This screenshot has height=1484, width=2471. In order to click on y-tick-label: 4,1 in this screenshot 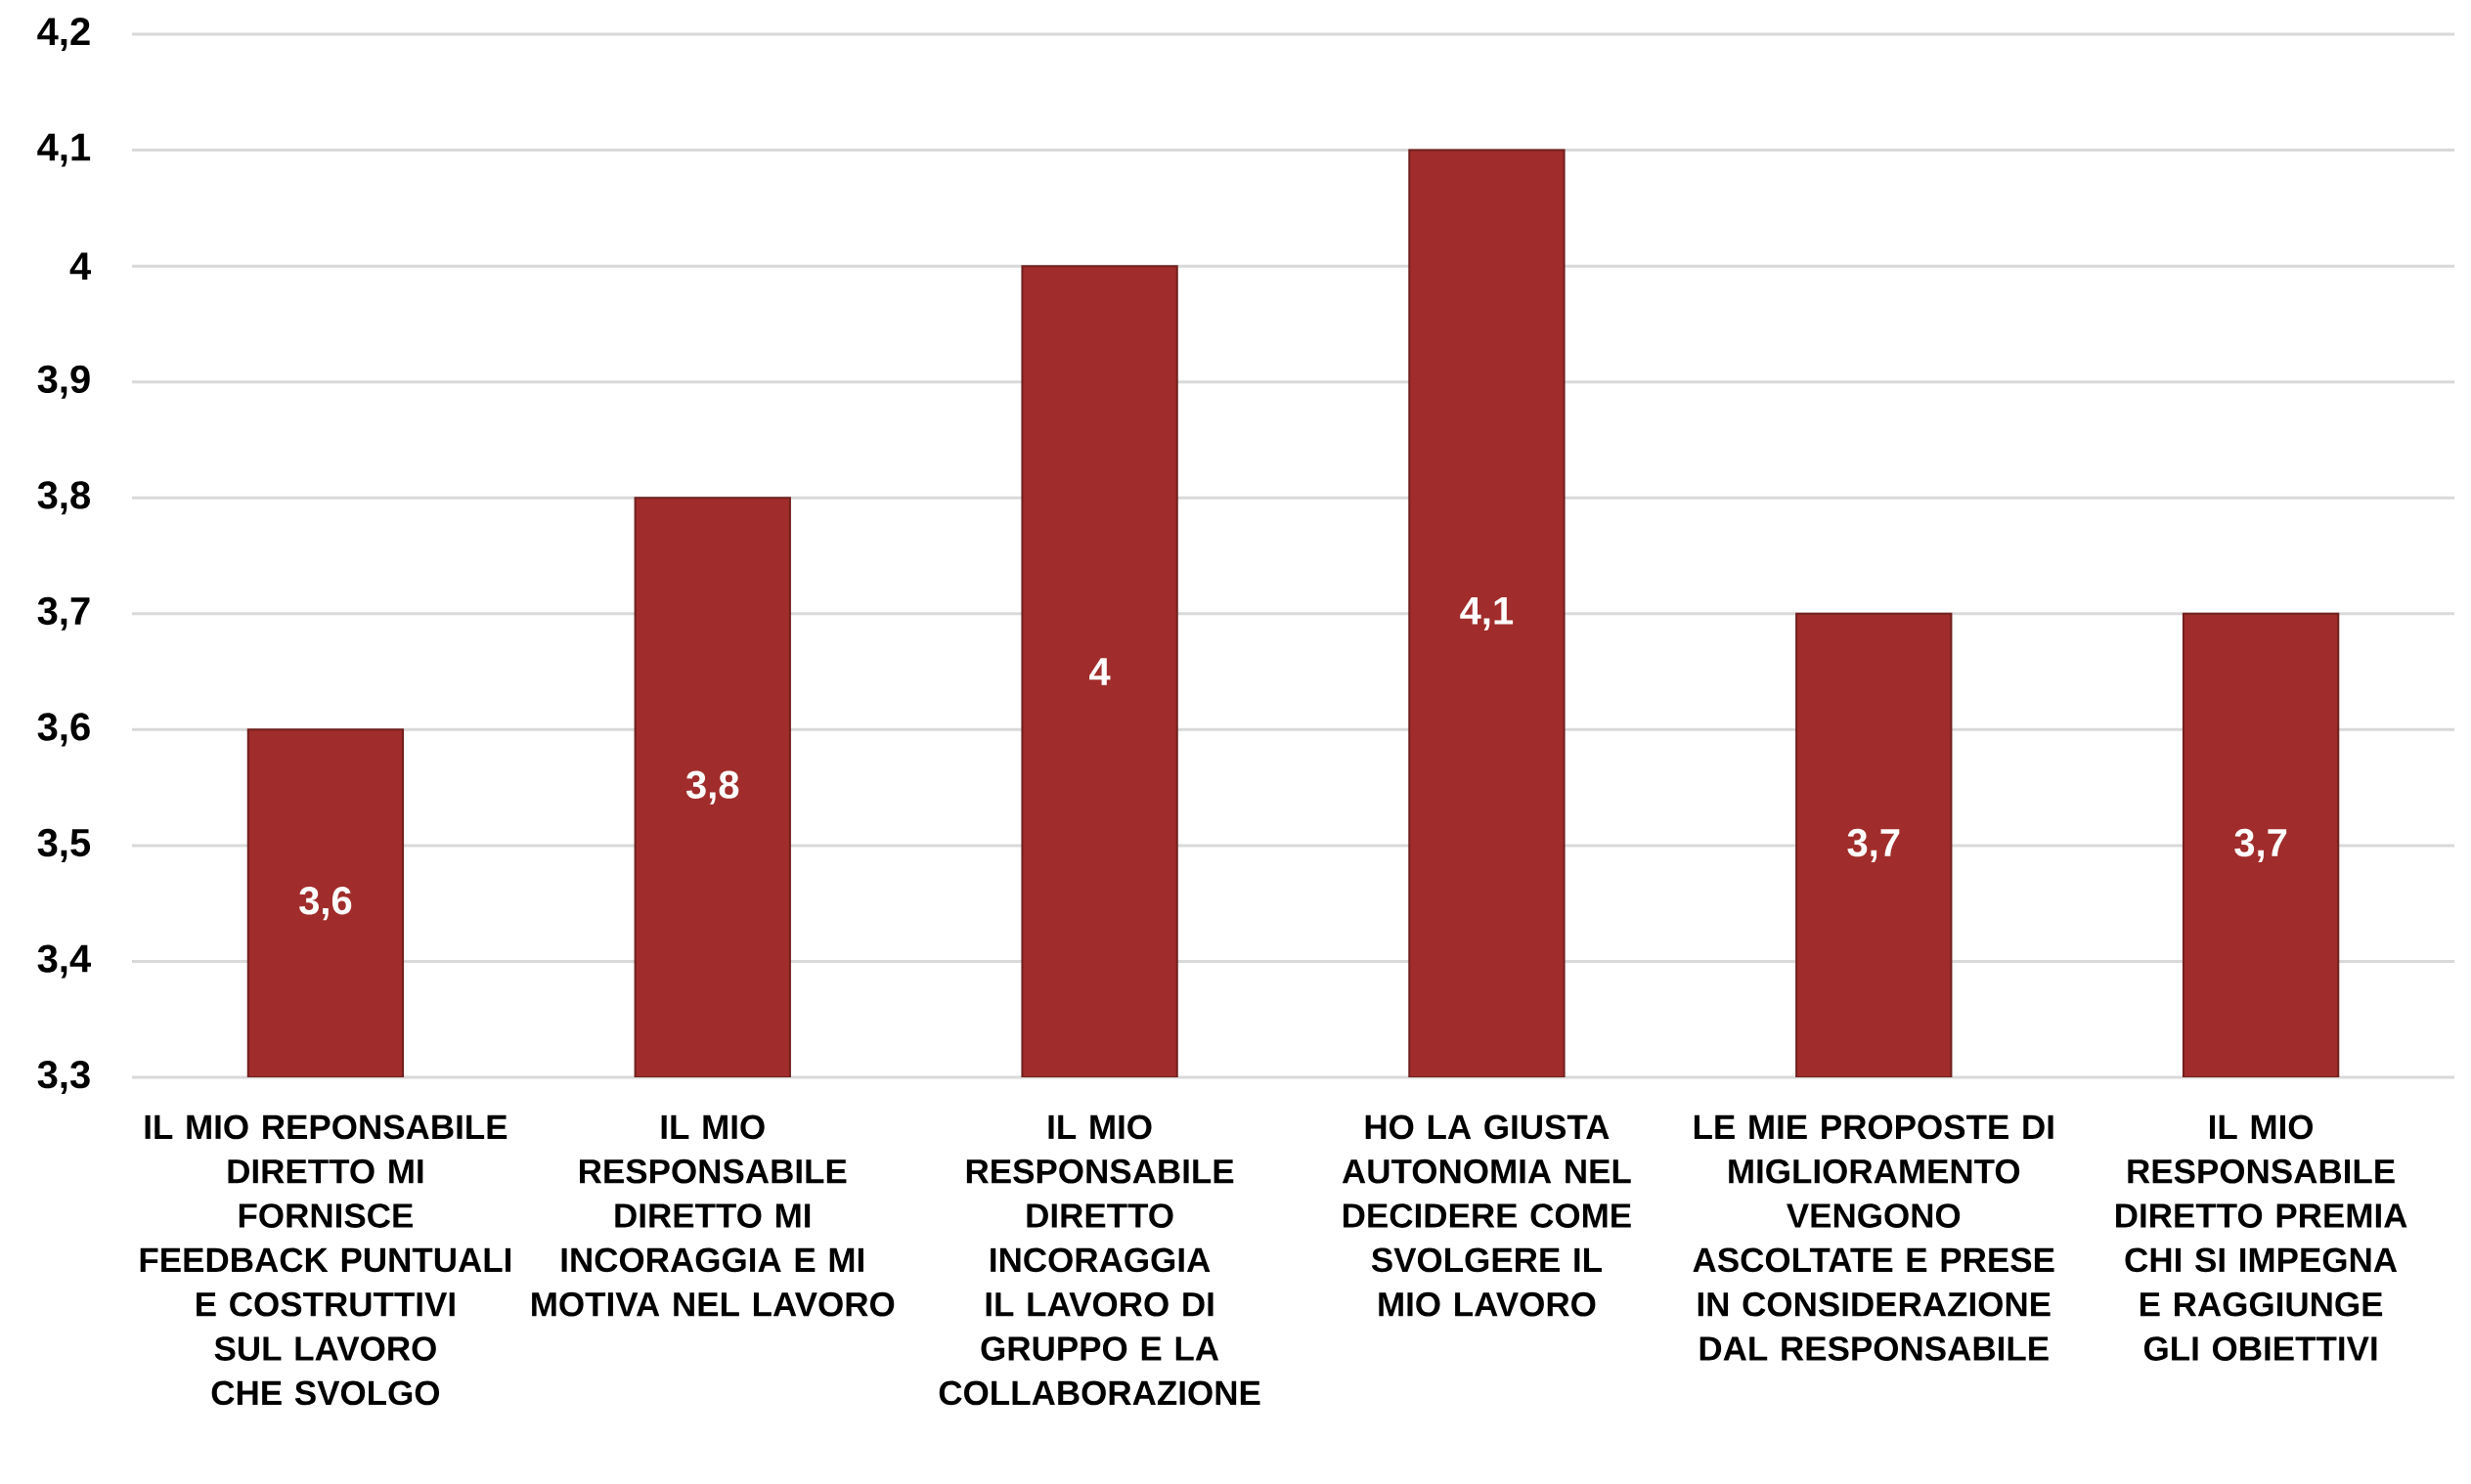, I will do `click(64, 150)`.